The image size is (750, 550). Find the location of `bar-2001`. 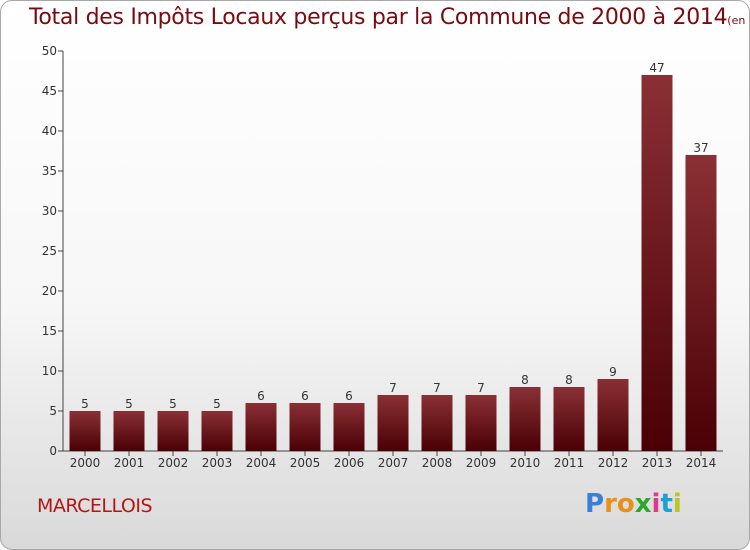

bar-2001 is located at coordinates (129, 431).